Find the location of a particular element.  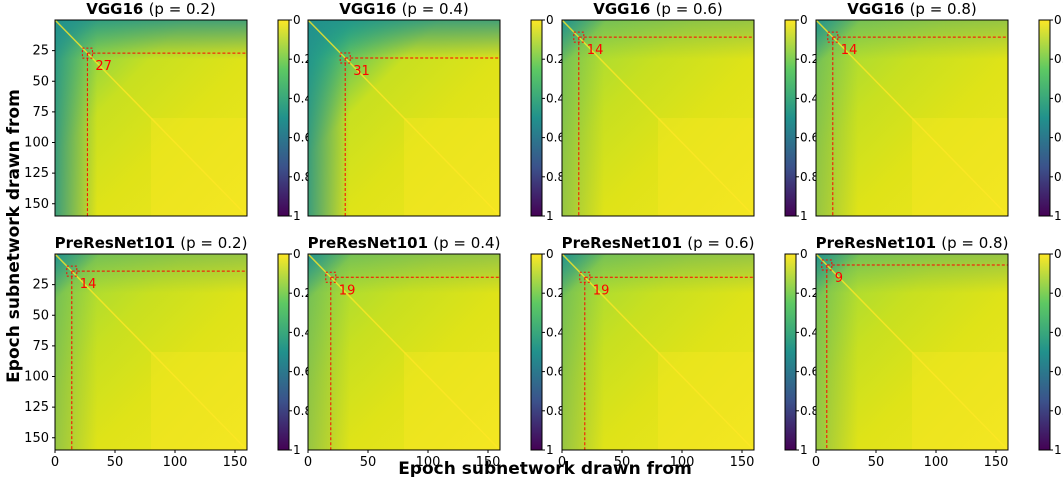

x-tick-label: 100 is located at coordinates (428, 462).